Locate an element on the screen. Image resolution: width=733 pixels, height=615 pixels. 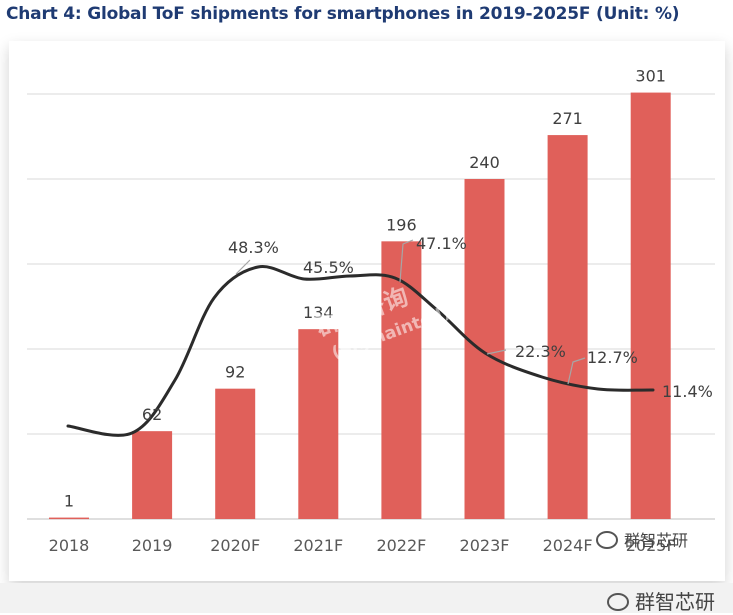
x-tick-label: 2023F is located at coordinates (485, 545).